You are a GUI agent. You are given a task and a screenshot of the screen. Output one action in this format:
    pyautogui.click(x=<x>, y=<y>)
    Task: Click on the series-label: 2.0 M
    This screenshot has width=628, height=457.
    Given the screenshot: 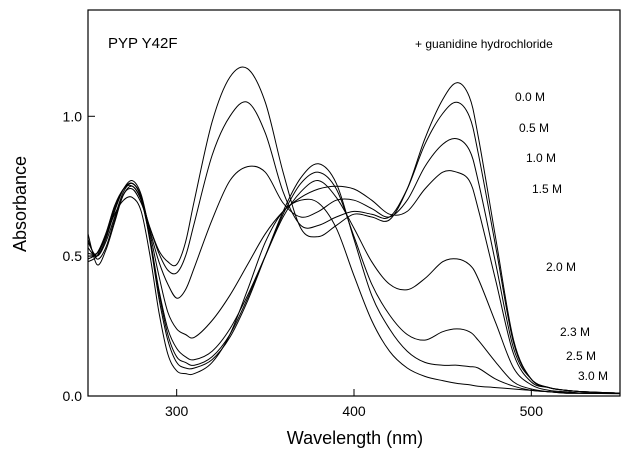 What is the action you would take?
    pyautogui.click(x=561, y=267)
    